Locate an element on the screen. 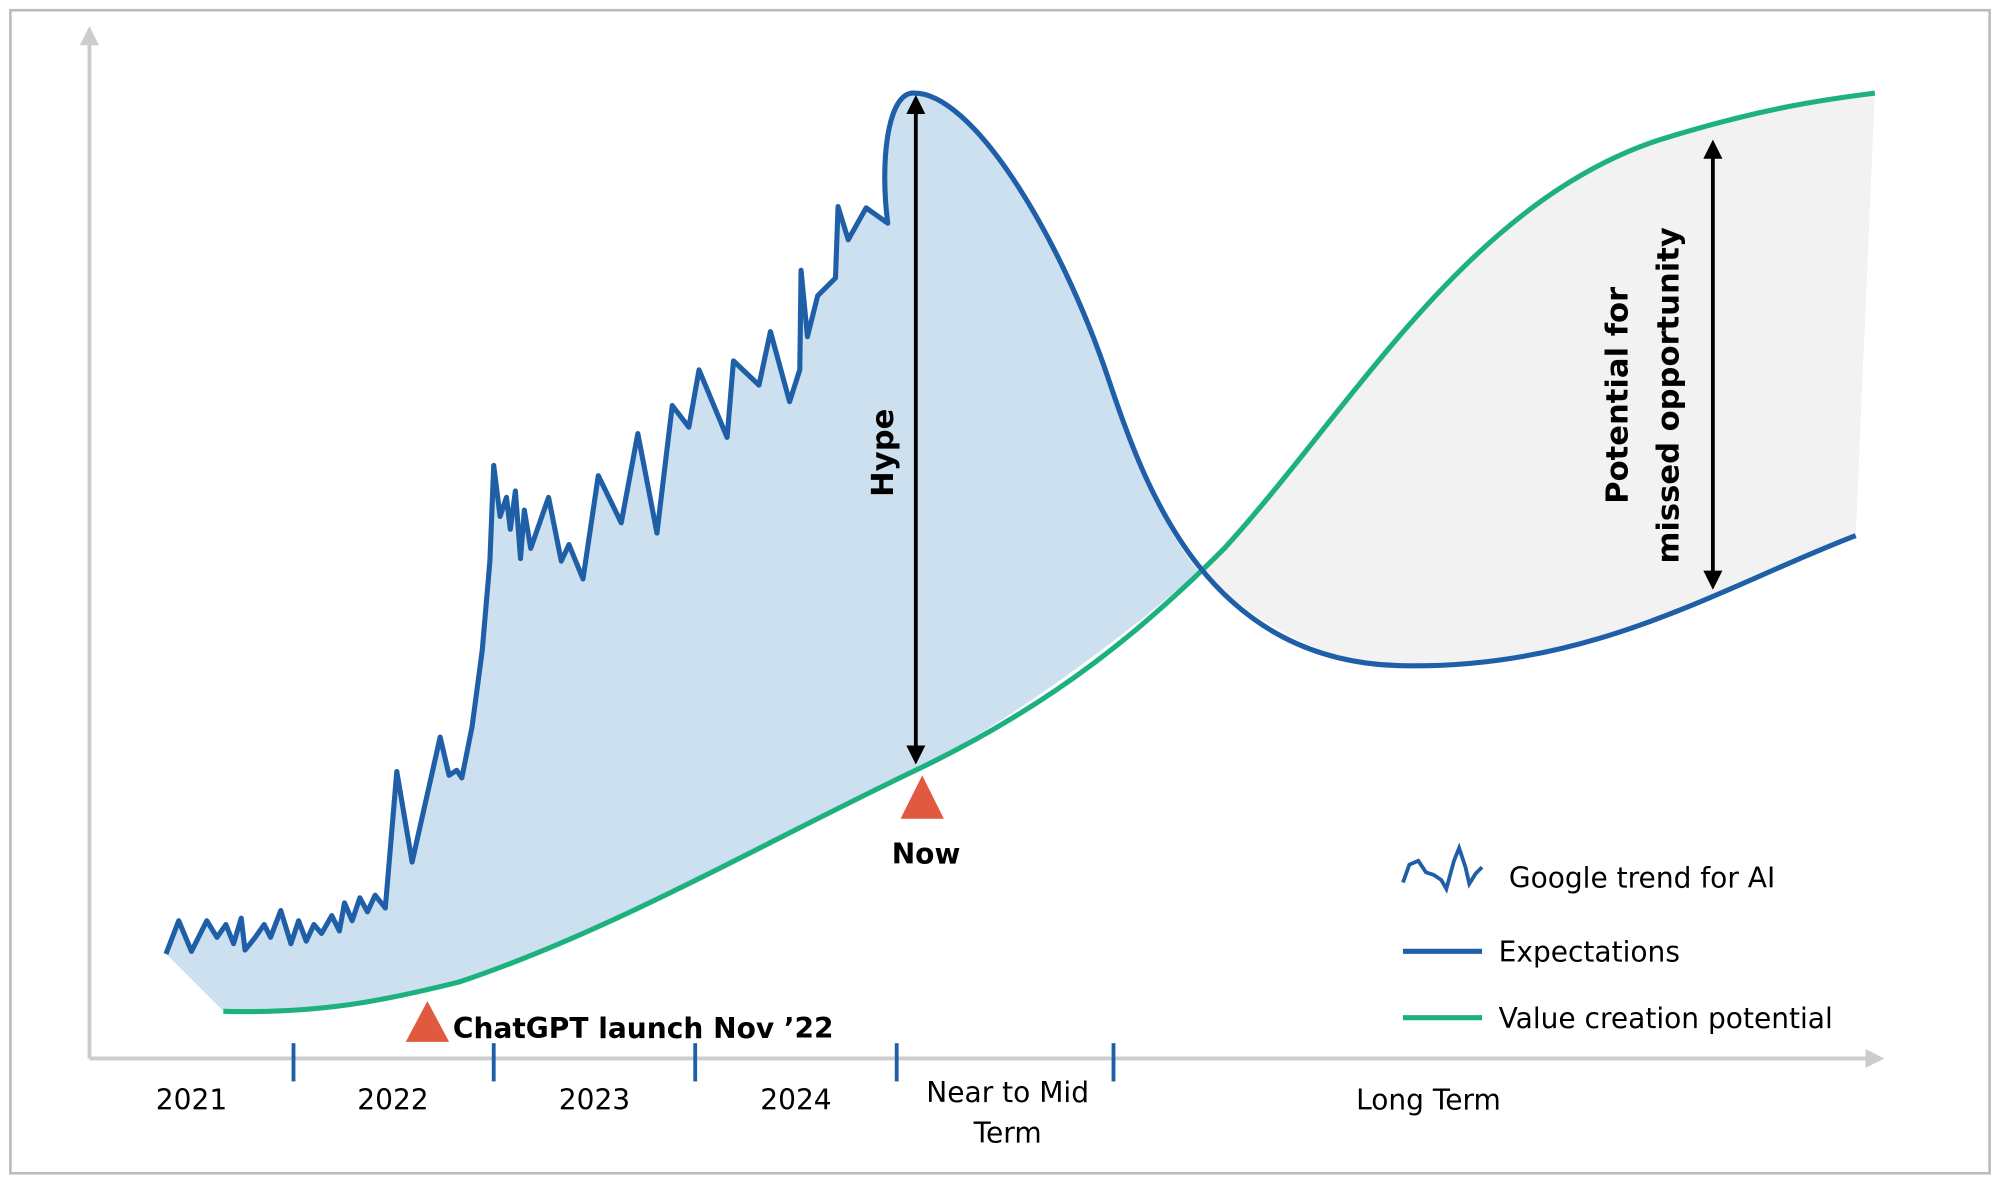  axis-label: 2024 is located at coordinates (795, 1099).